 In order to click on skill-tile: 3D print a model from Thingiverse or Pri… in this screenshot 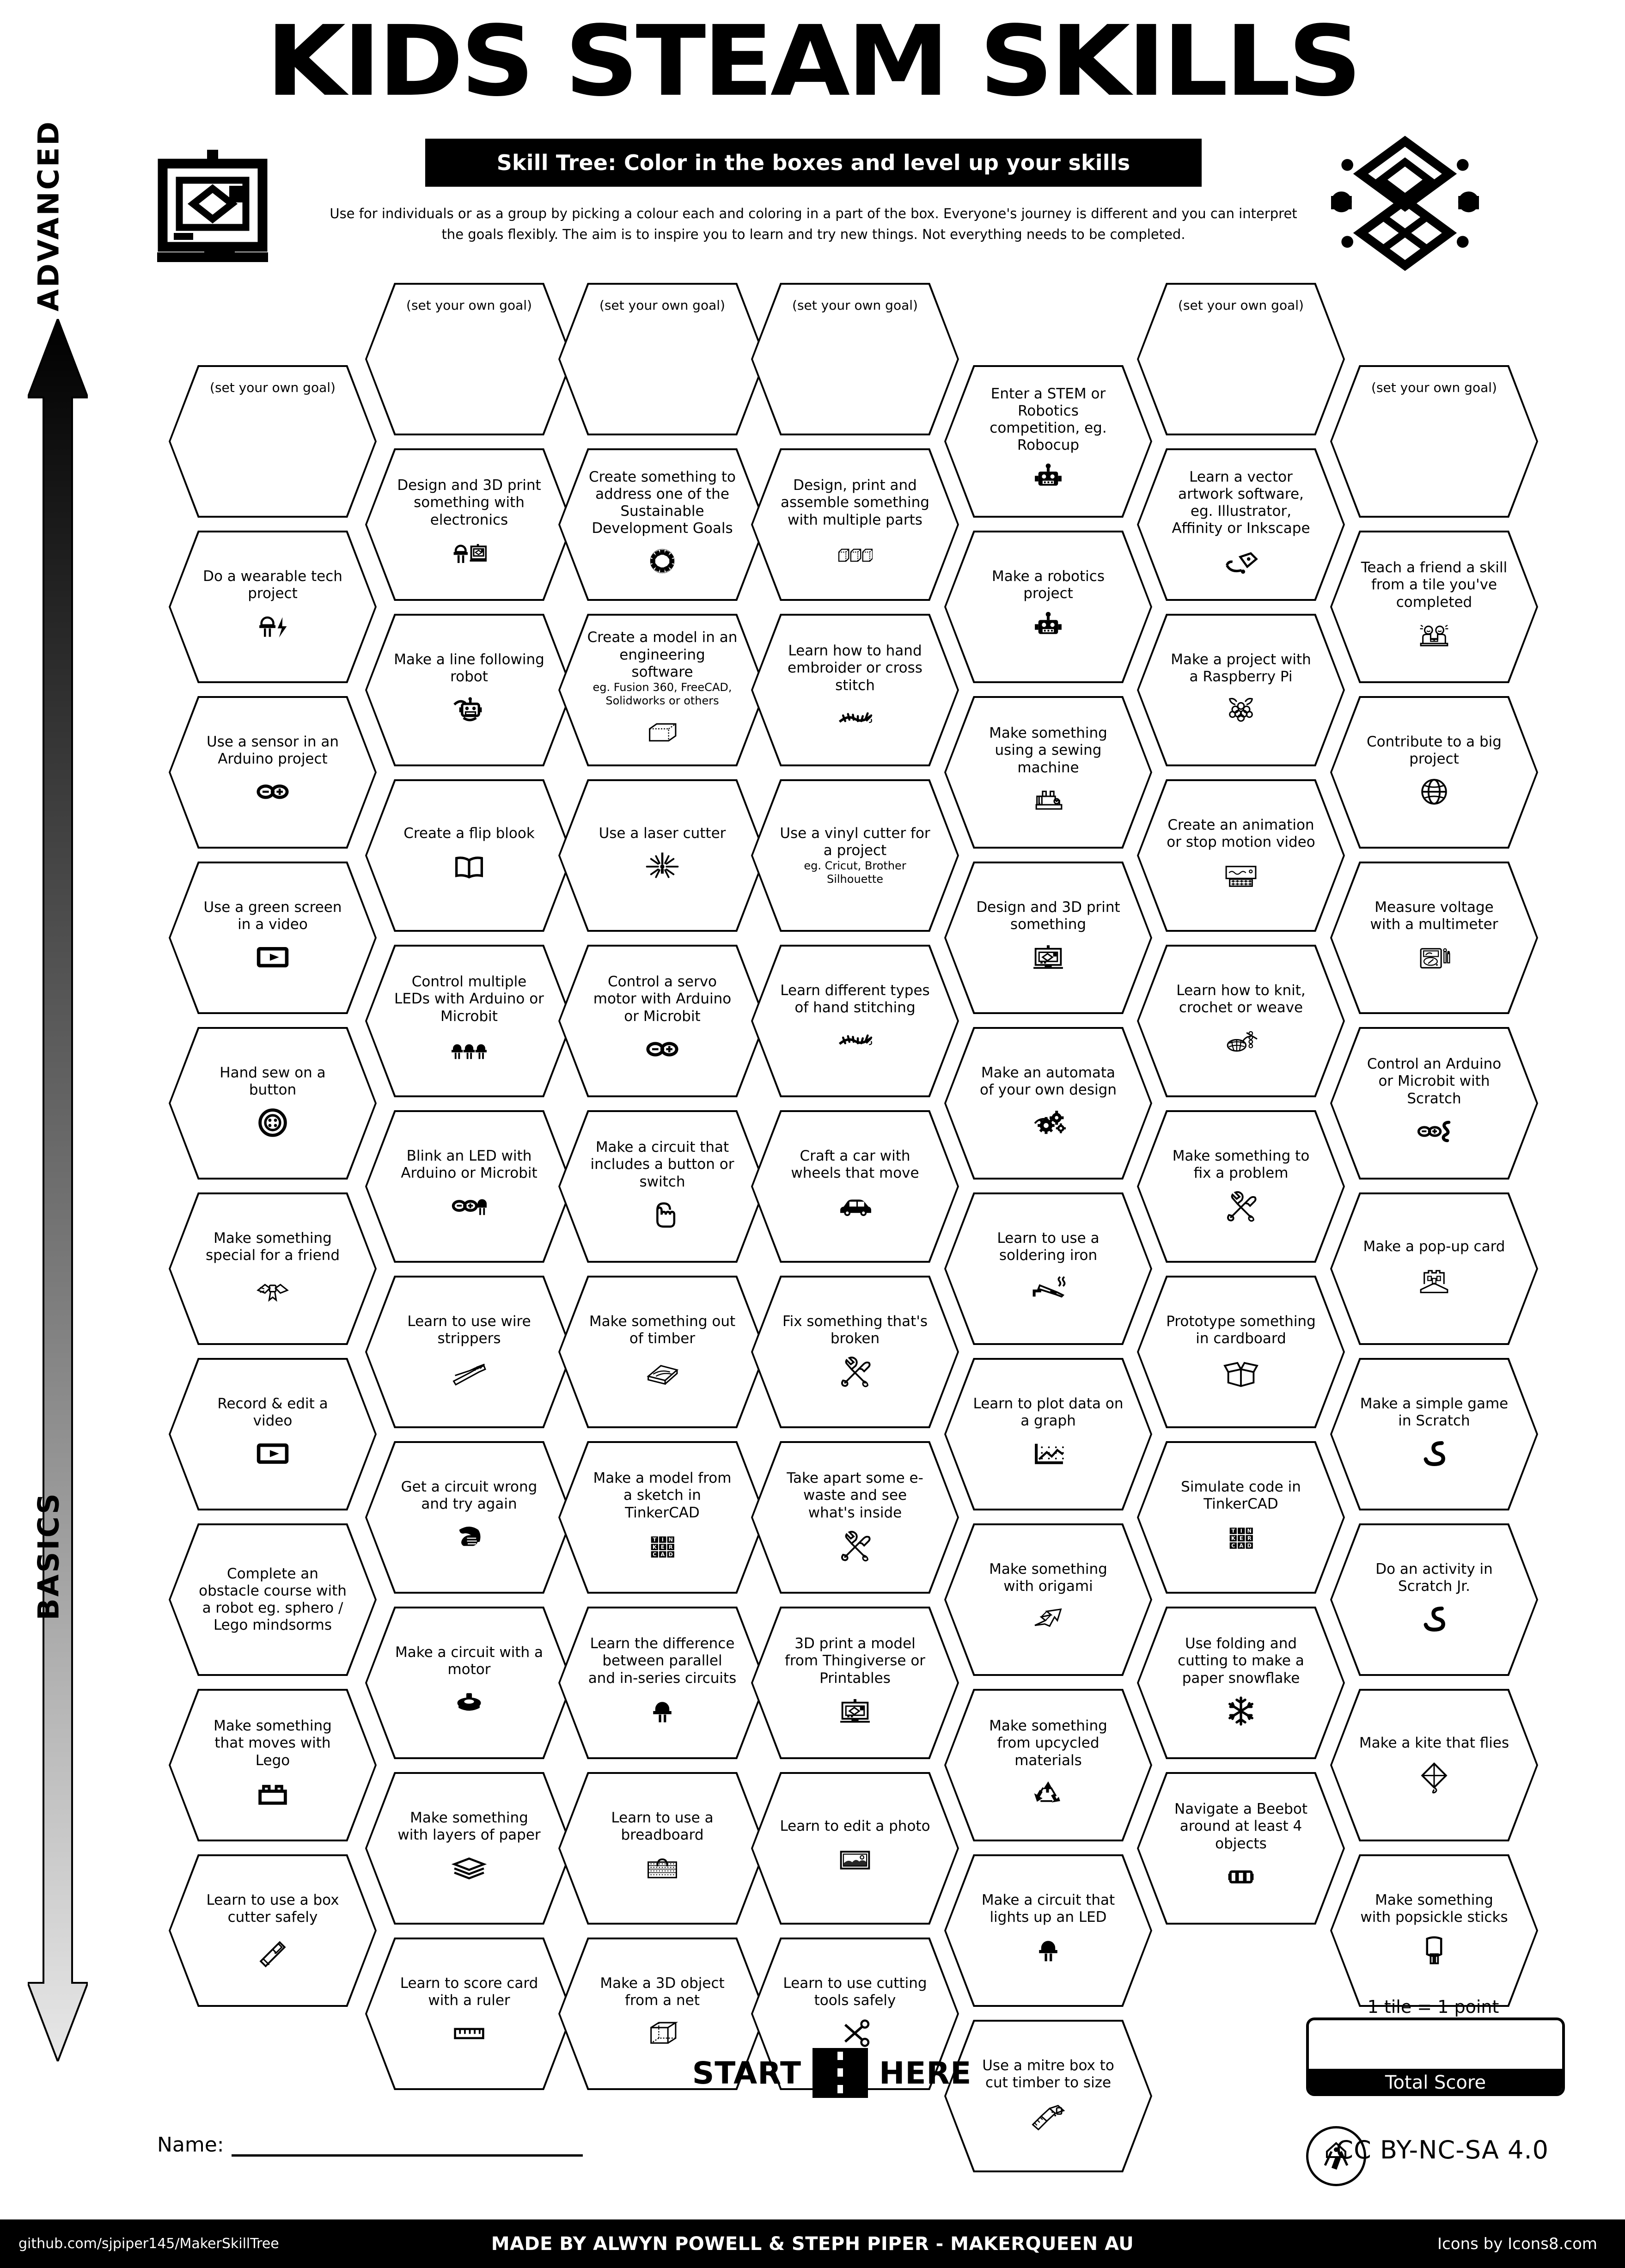, I will do `click(855, 1683)`.